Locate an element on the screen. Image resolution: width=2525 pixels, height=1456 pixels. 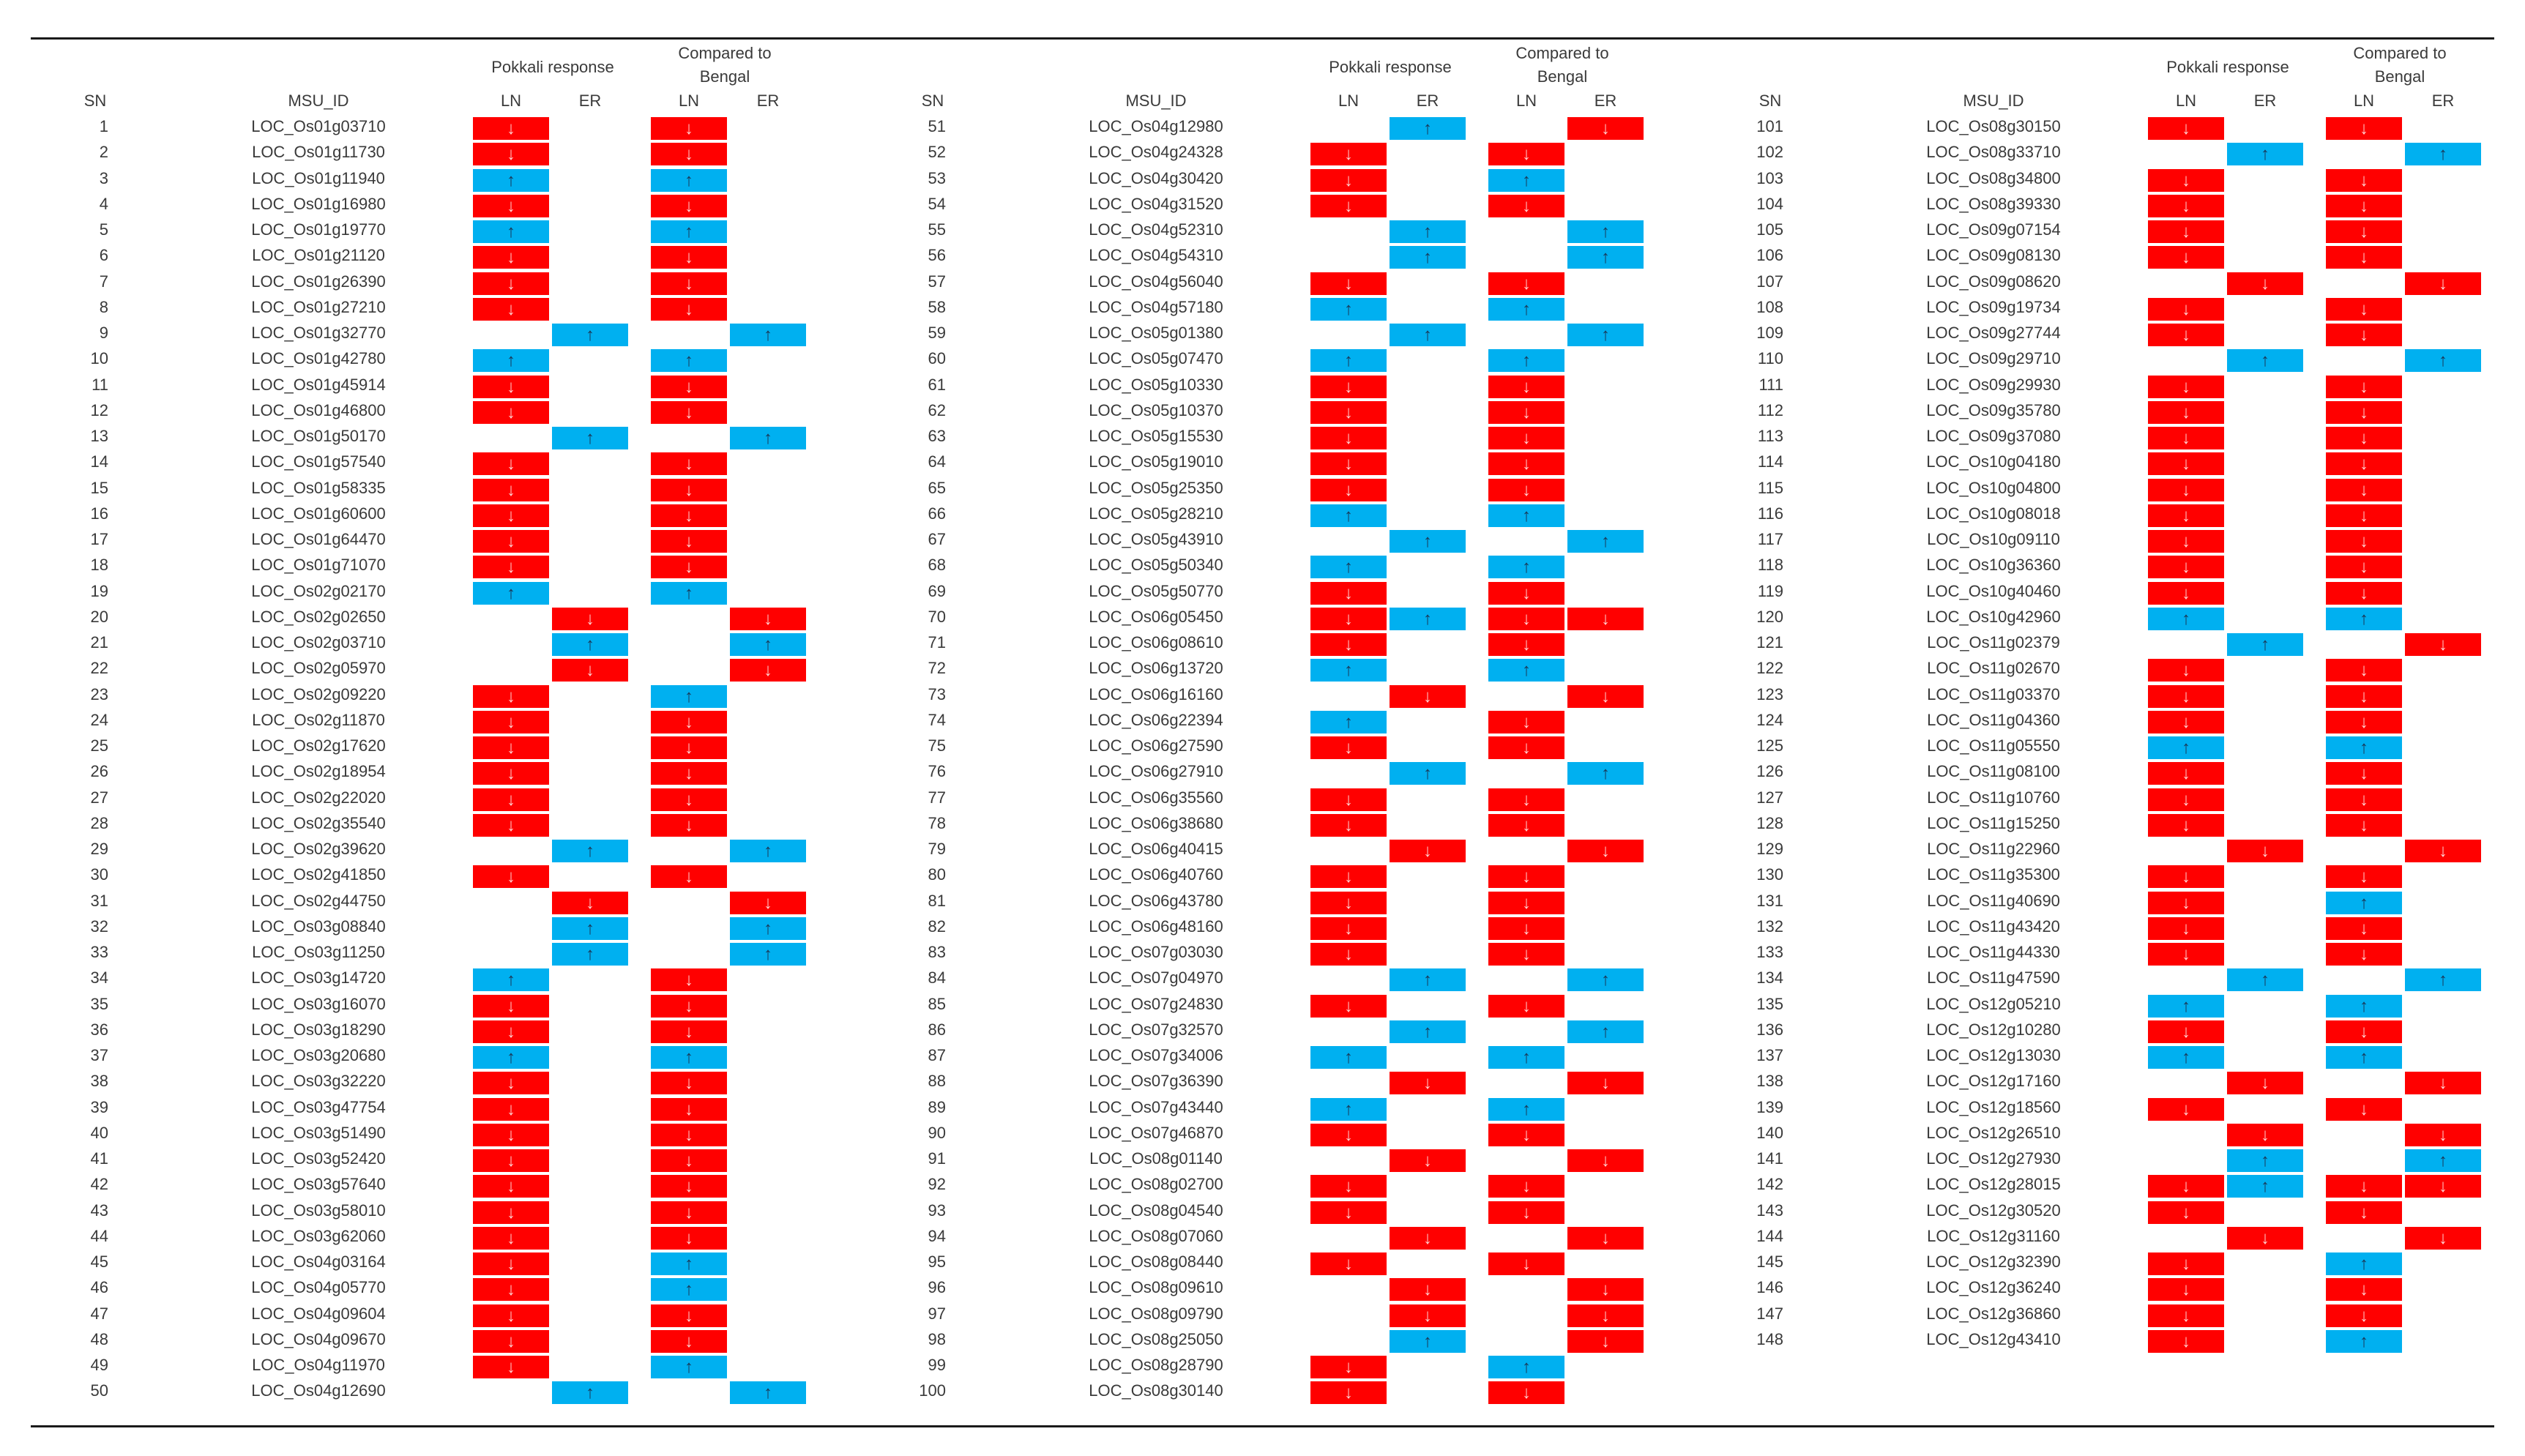
row-msu-id: LOC_Os07g04970 is located at coordinates (1156, 978).